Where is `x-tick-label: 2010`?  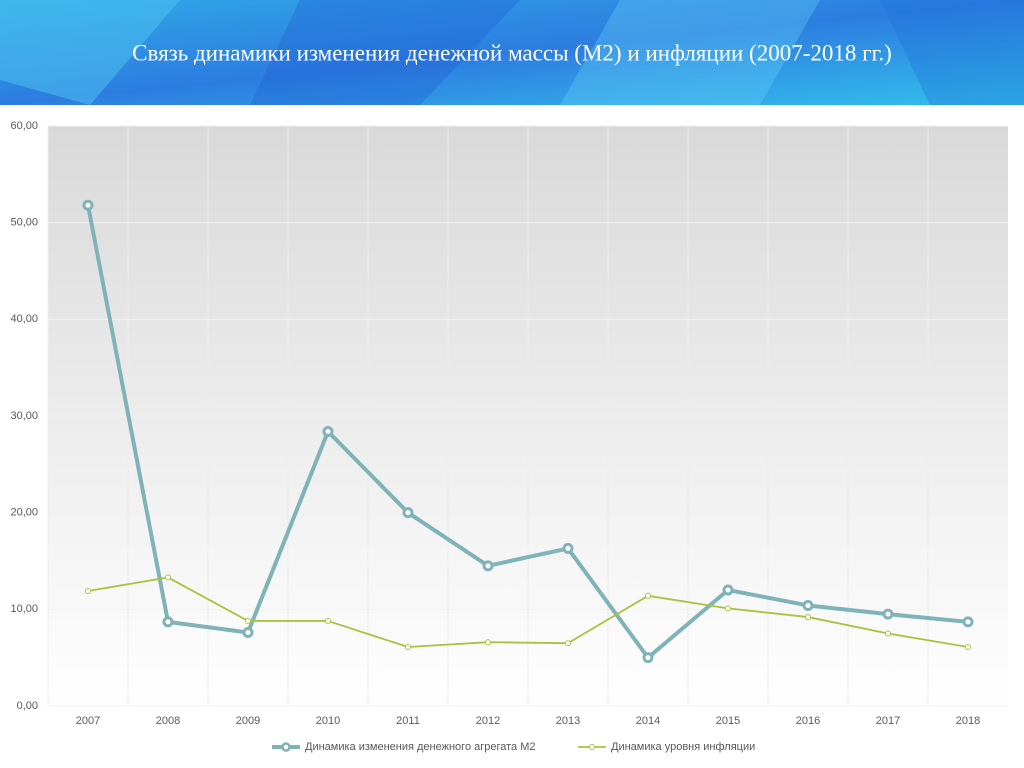
x-tick-label: 2010 is located at coordinates (328, 721).